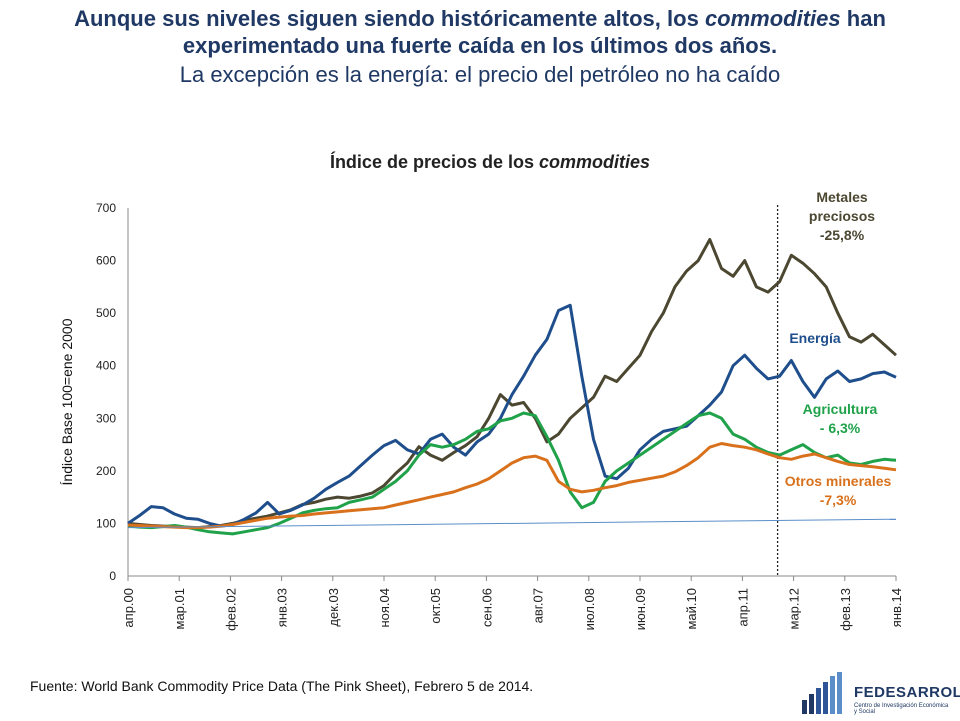  What do you see at coordinates (106, 208) in the screenshot?
I see `y-tick-label: 700` at bounding box center [106, 208].